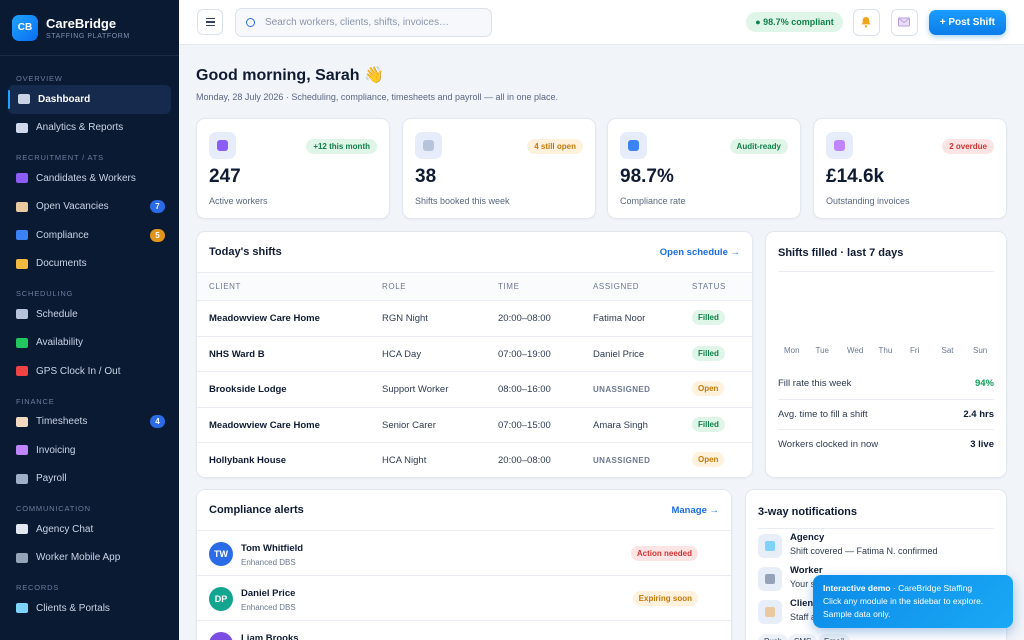  Describe the element at coordinates (89, 207) in the screenshot. I see `sidebar-item-open-vacancies: Open Vacancies 7` at that location.